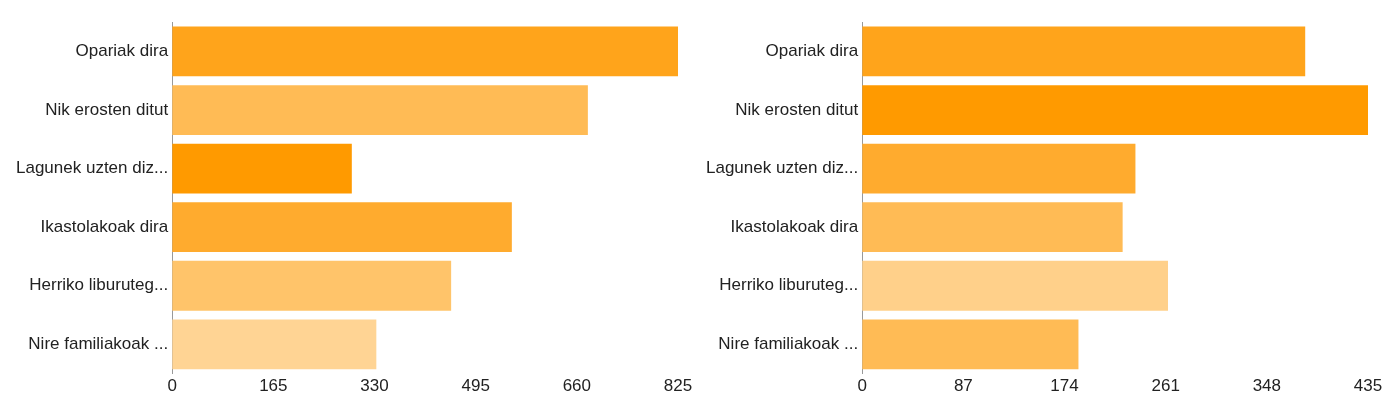 The height and width of the screenshot is (408, 1391). Describe the element at coordinates (374, 386) in the screenshot. I see `x-tick-label: 330` at that location.